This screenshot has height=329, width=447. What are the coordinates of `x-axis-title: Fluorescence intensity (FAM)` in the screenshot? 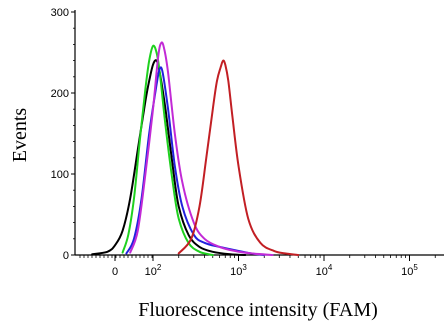 It's located at (258, 310).